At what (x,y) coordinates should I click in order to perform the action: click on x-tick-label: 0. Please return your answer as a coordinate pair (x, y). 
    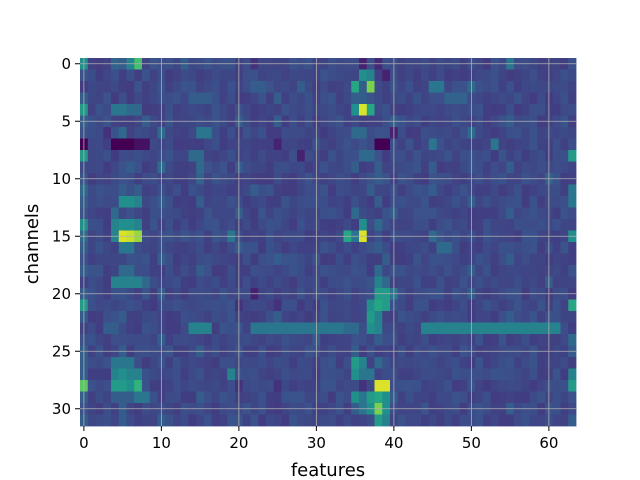
    Looking at the image, I should click on (84, 443).